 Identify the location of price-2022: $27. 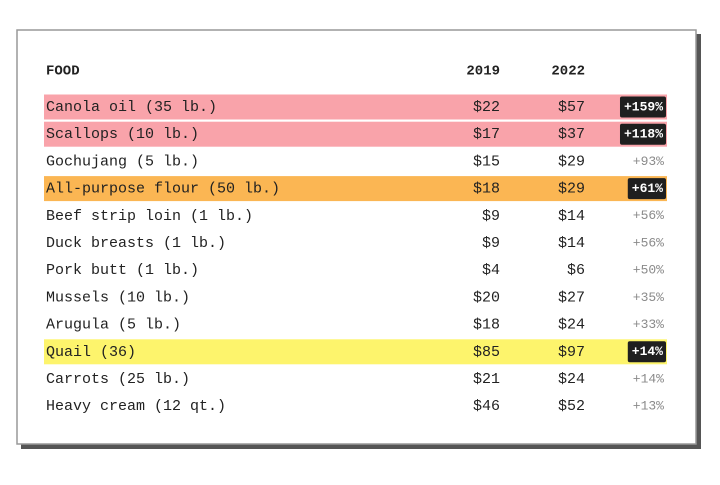
(571, 297).